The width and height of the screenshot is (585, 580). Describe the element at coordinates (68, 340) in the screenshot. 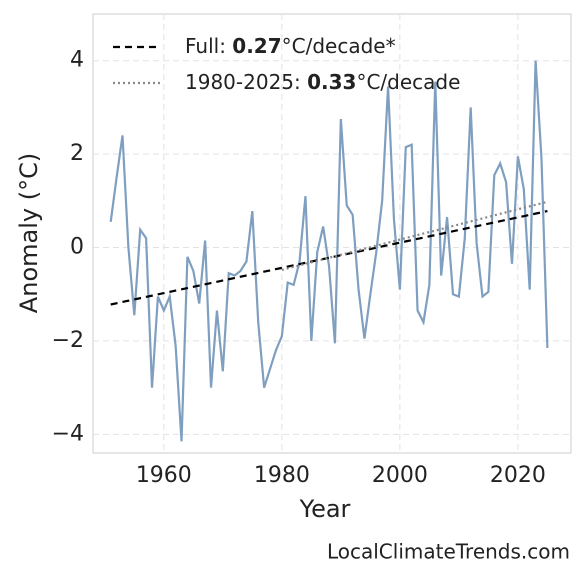

I see `y-tick-label: −2` at that location.